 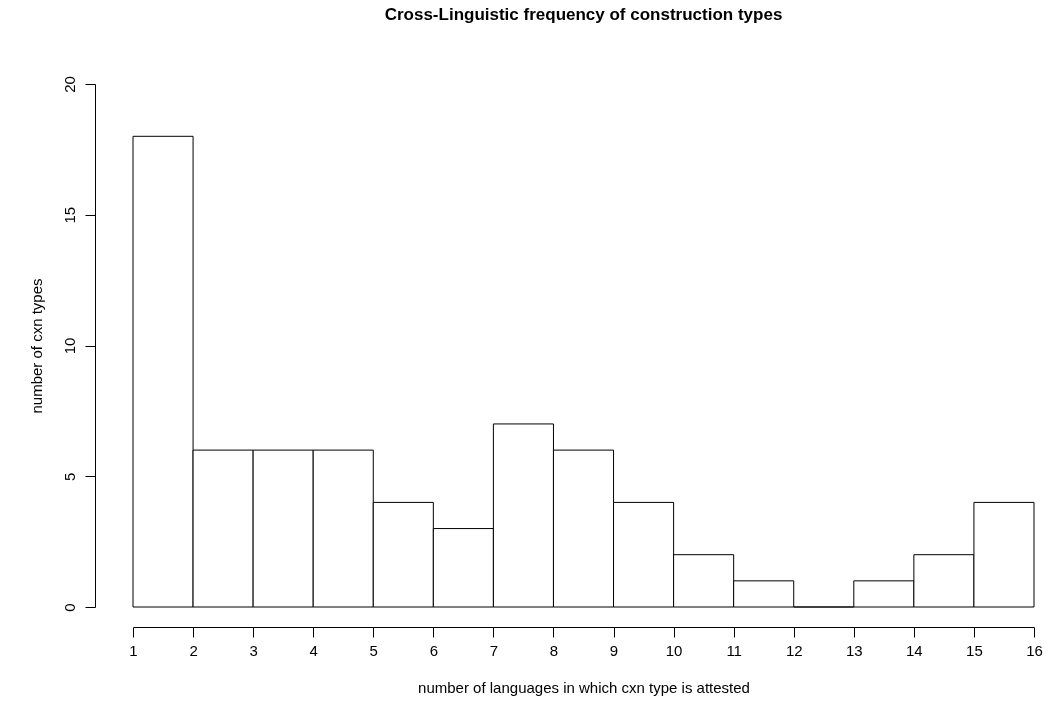 What do you see at coordinates (1034, 650) in the screenshot?
I see `x-tick-label: 16` at bounding box center [1034, 650].